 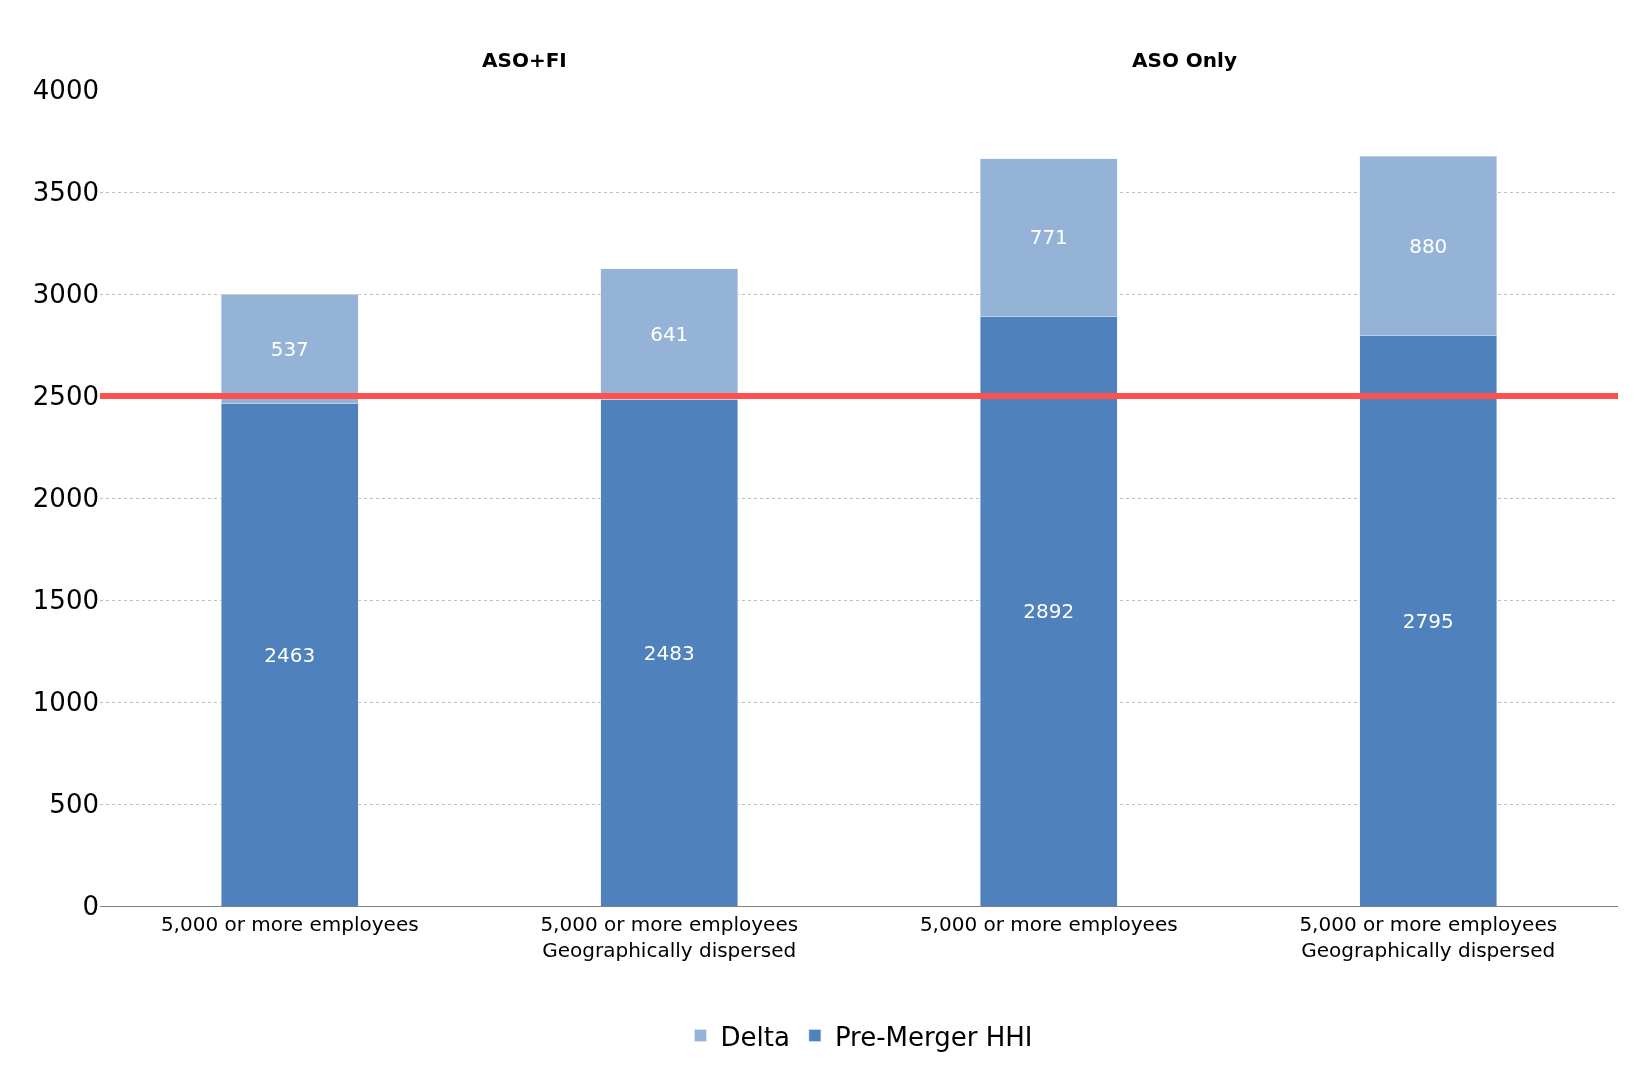 What do you see at coordinates (65, 498) in the screenshot?
I see `y-tick-label: 2000` at bounding box center [65, 498].